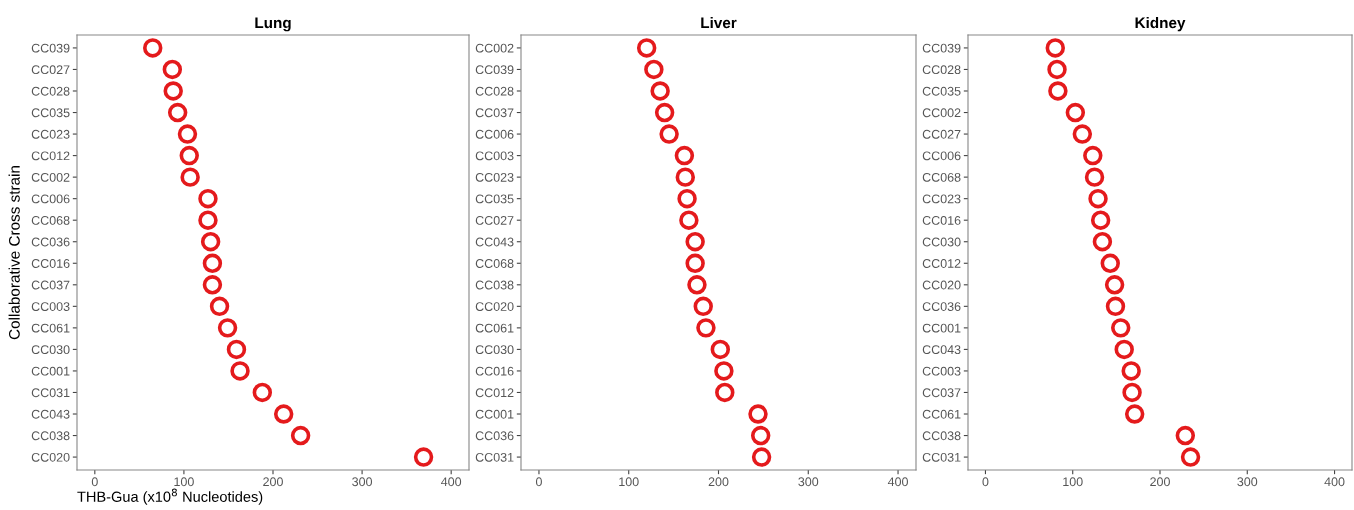 This screenshot has width=1354, height=510. I want to click on chart-title: Liver, so click(719, 22).